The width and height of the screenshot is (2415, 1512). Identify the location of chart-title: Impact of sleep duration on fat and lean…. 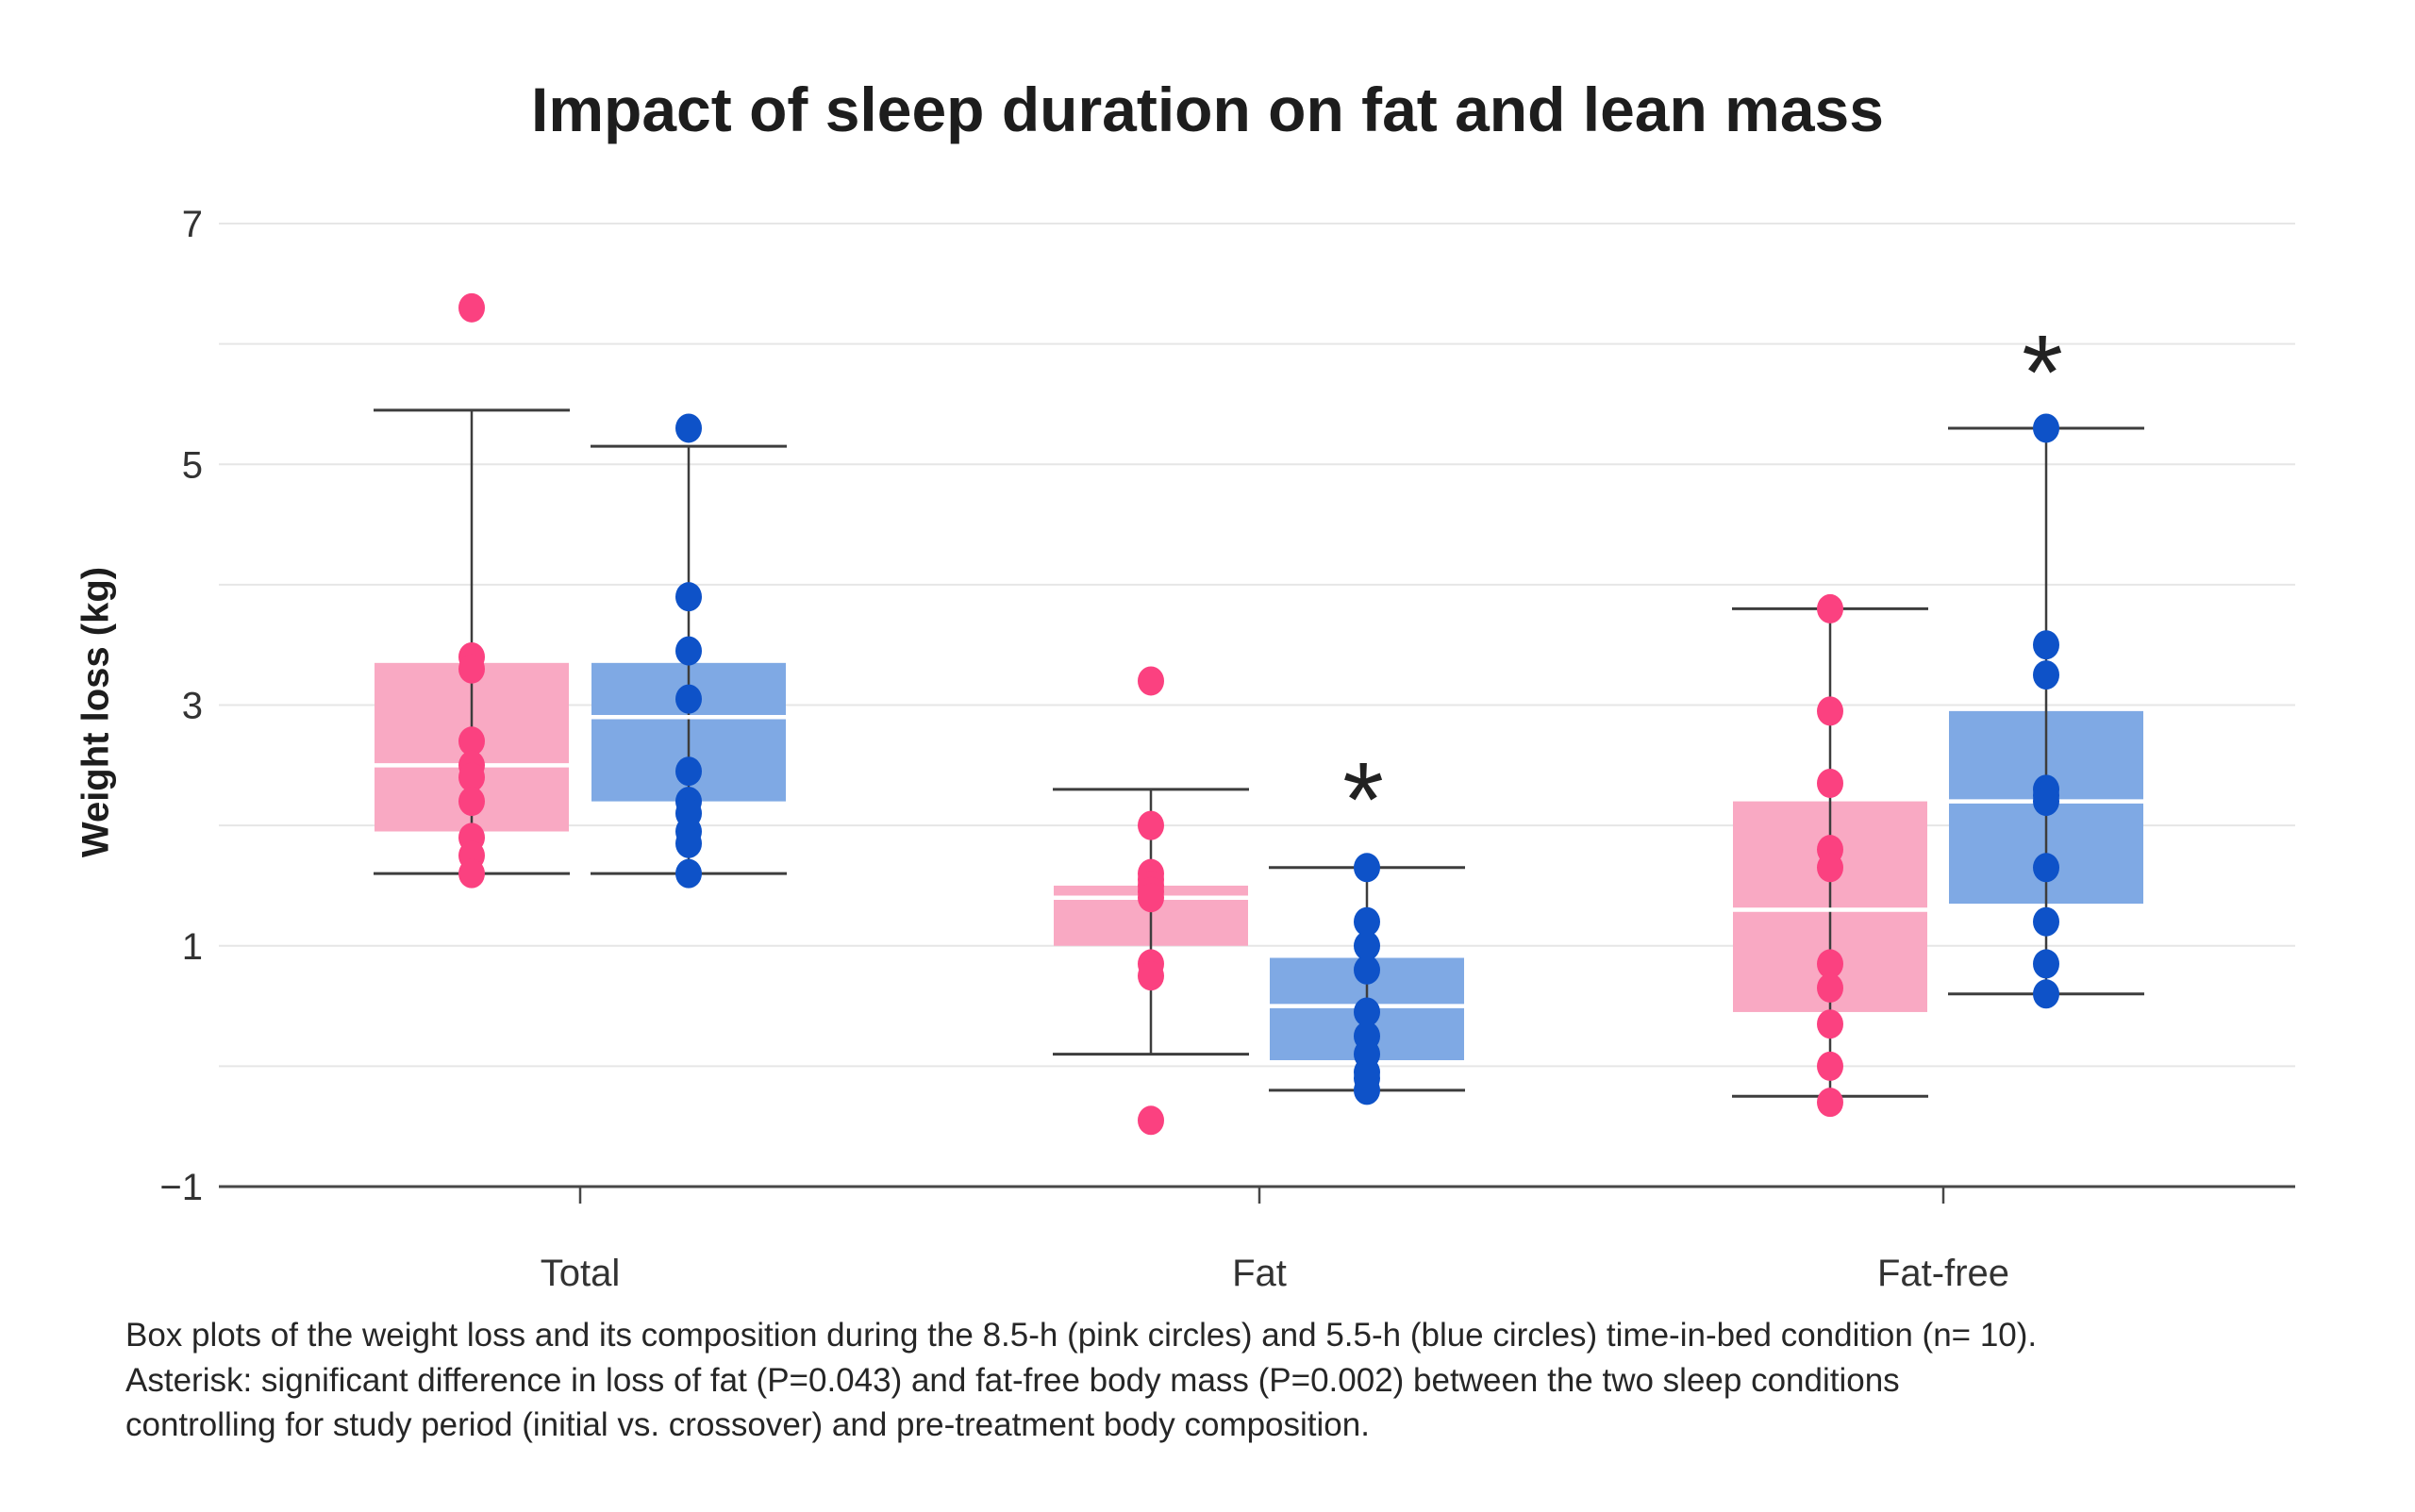
(1207, 109).